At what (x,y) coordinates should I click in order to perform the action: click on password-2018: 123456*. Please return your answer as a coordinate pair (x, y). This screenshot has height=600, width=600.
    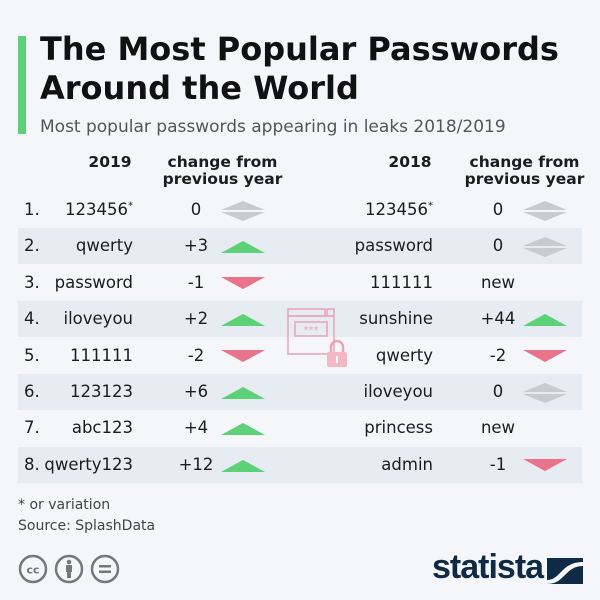
    Looking at the image, I should click on (399, 209).